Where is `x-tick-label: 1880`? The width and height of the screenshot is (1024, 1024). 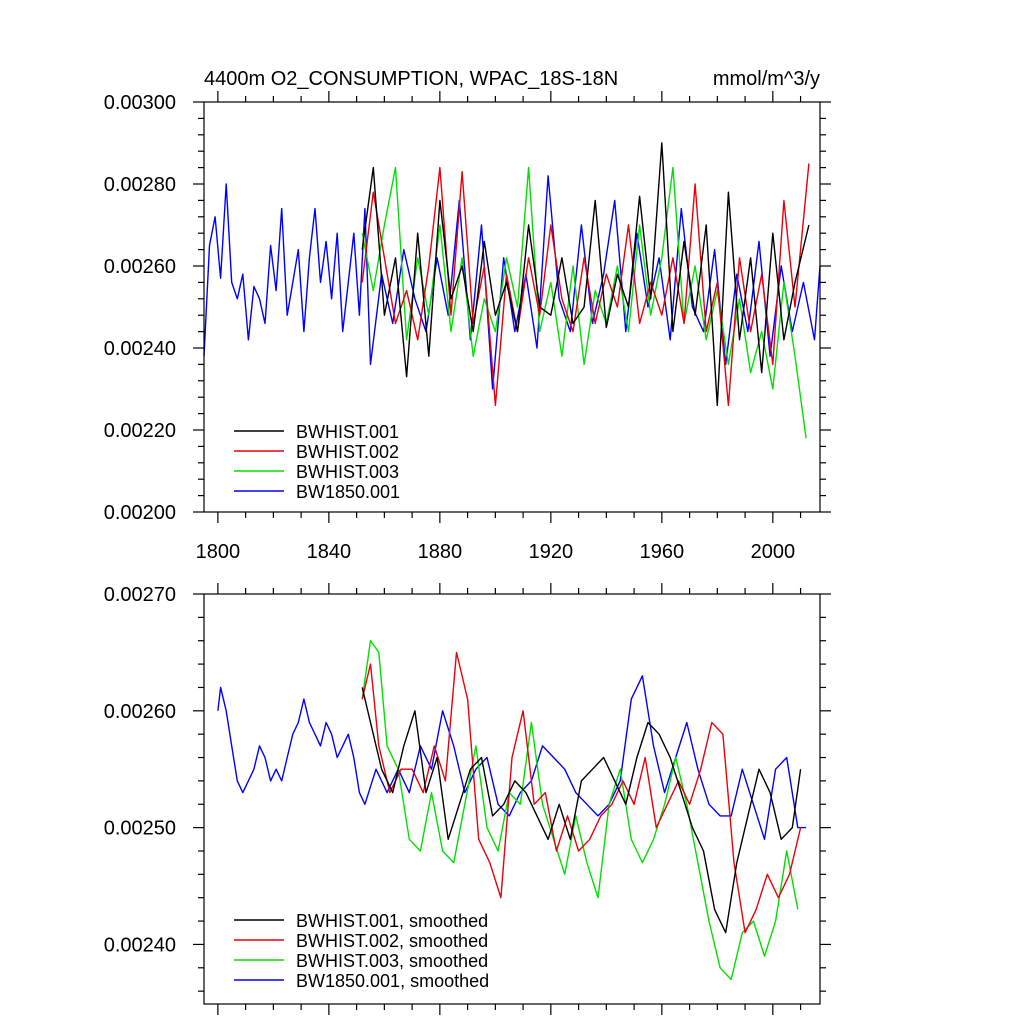 x-tick-label: 1880 is located at coordinates (440, 552).